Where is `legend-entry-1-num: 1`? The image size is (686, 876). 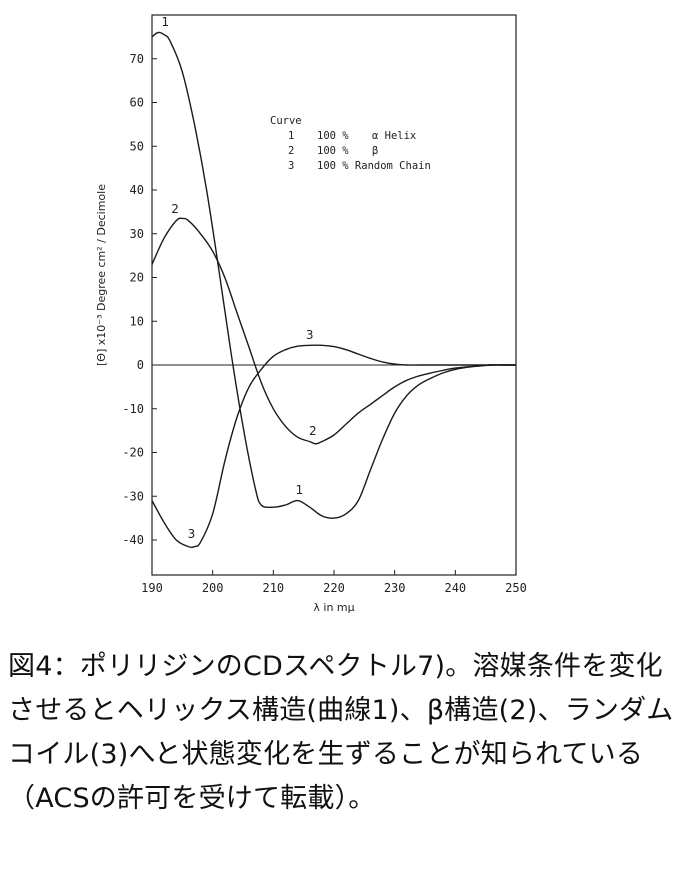
legend-entry-1-num: 1 is located at coordinates (291, 136).